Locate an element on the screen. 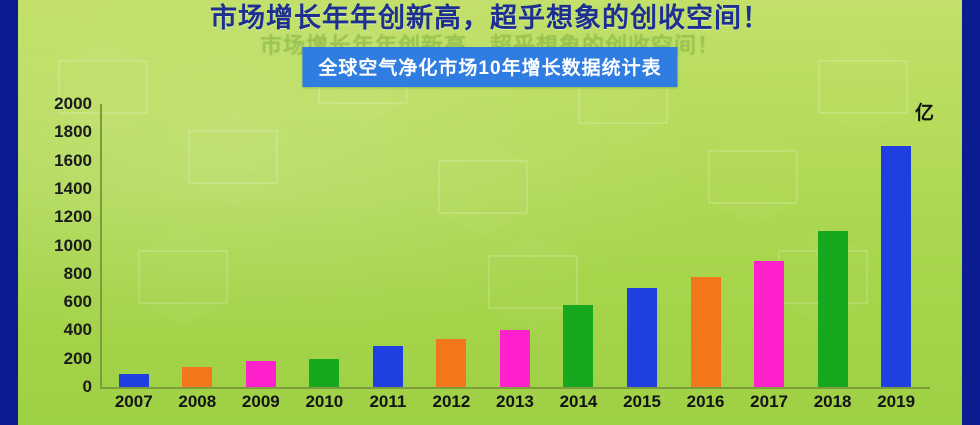  y-tick-label: 0 is located at coordinates (87, 386).